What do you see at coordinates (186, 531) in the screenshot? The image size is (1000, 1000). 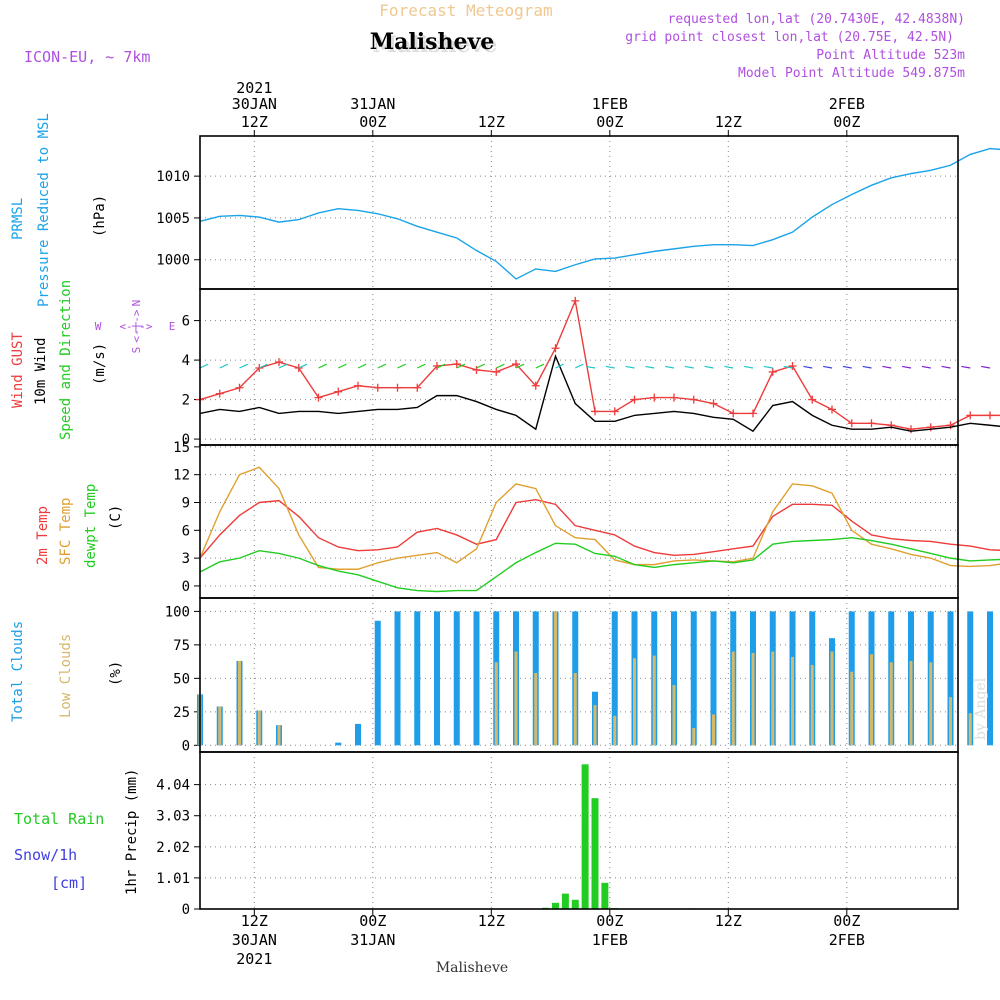 I see `y-tick-label: 6` at bounding box center [186, 531].